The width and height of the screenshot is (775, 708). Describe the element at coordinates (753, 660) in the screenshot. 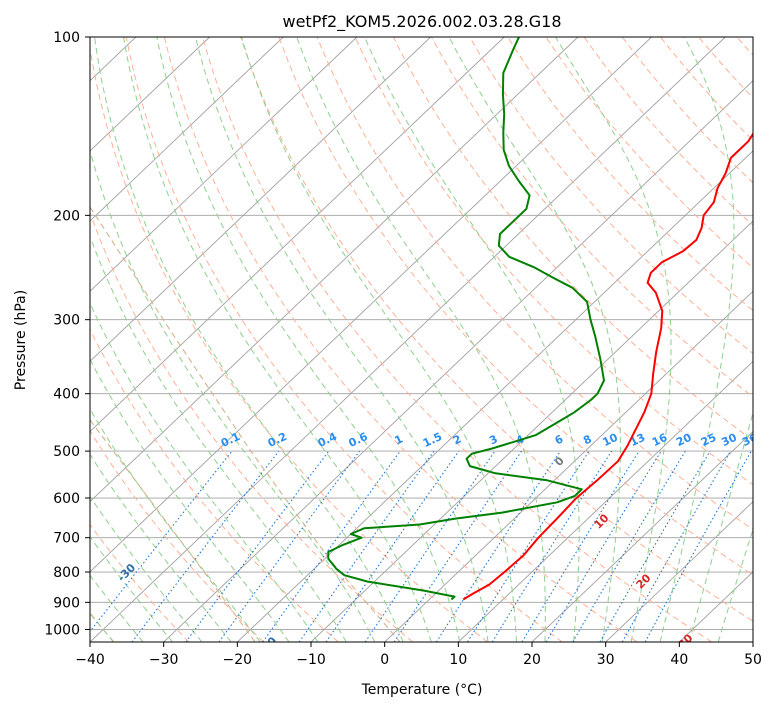

I see `x-tick-label: 50` at that location.